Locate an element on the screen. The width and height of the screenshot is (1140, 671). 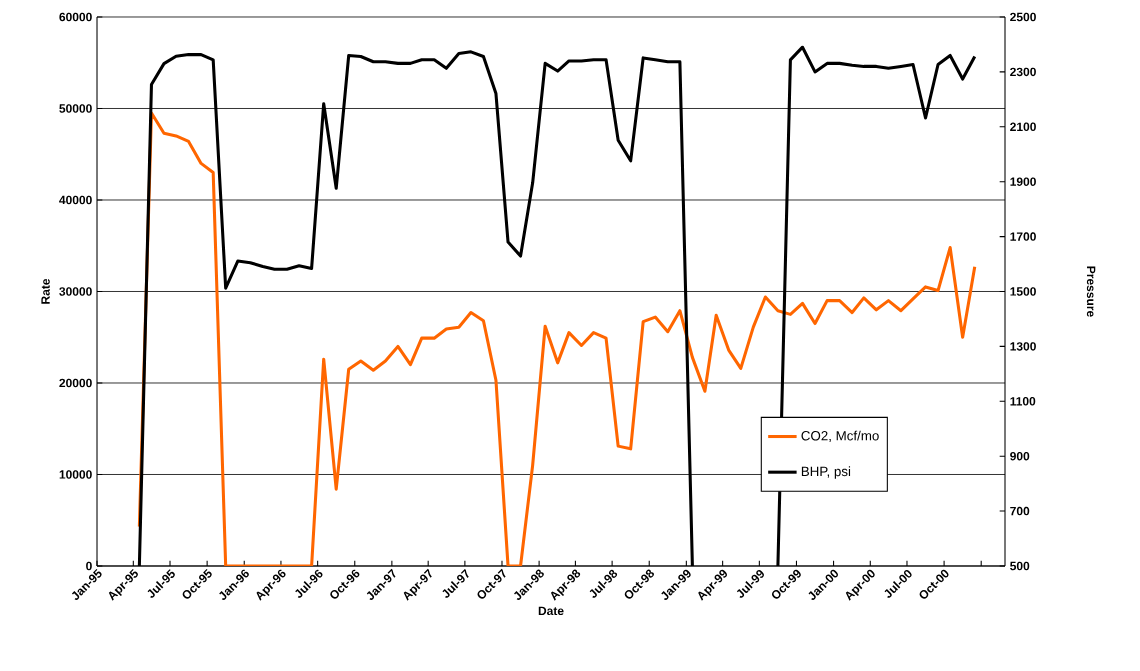
y-tick-label: 10000 is located at coordinates (75, 474).